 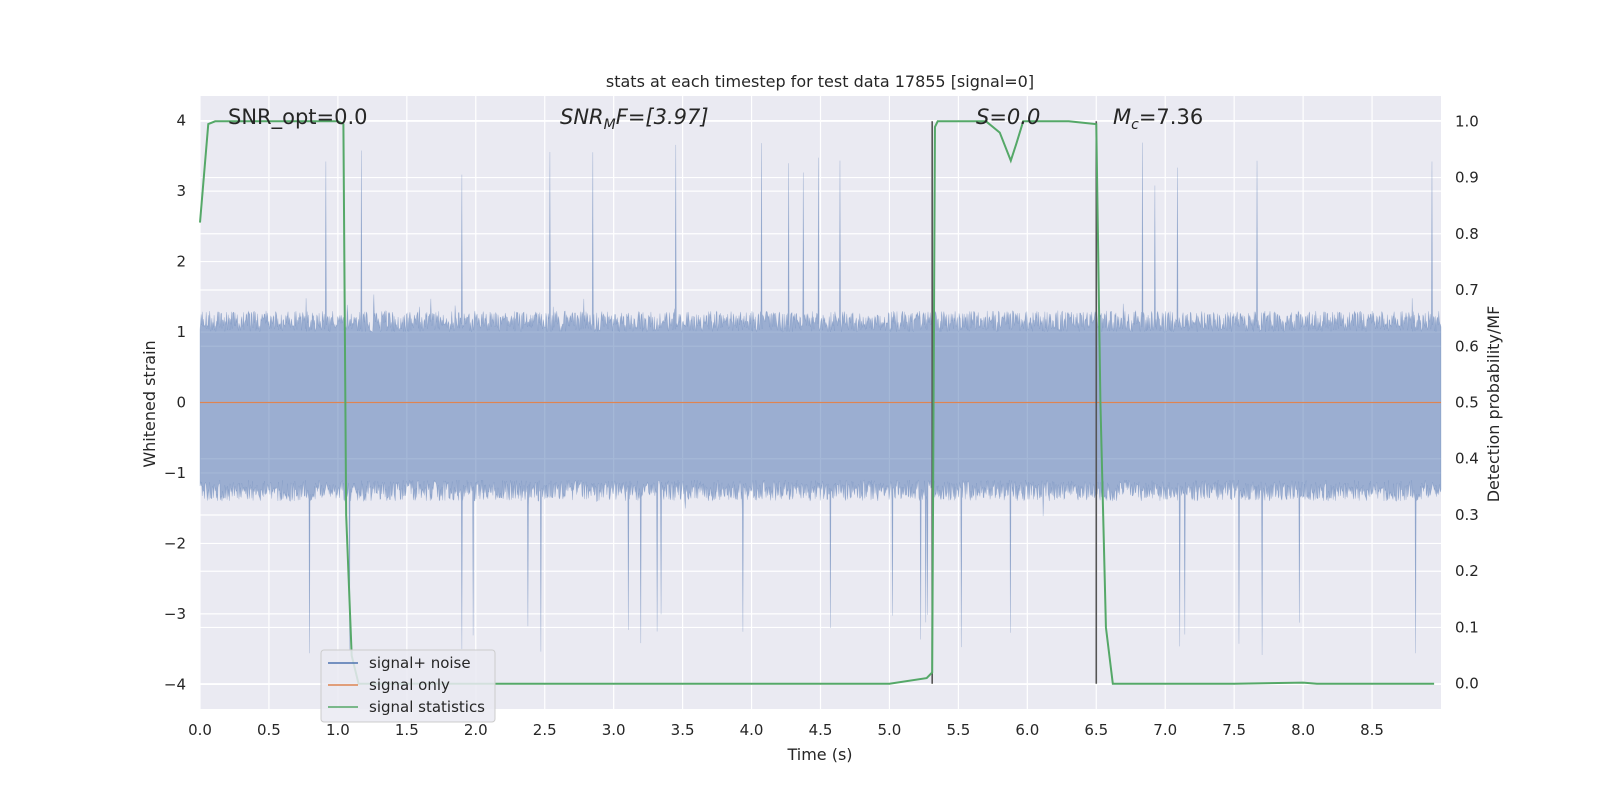 What do you see at coordinates (1493, 404) in the screenshot?
I see `y-axis-right-label: Detection probability/MF` at bounding box center [1493, 404].